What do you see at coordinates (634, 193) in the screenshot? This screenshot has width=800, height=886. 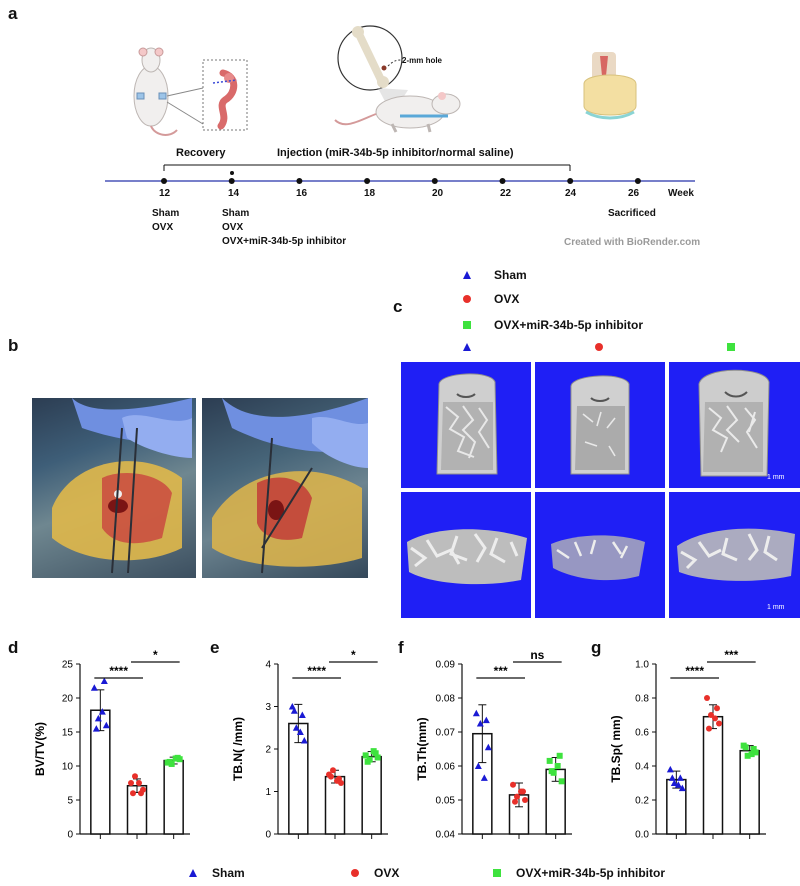 I see `tick-26: 26` at bounding box center [634, 193].